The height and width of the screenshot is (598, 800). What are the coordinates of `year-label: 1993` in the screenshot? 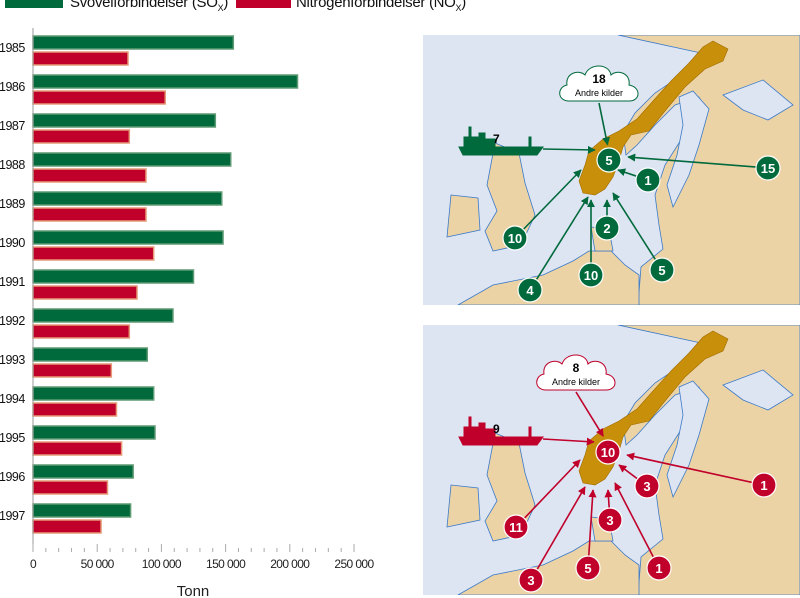 It's located at (12, 360).